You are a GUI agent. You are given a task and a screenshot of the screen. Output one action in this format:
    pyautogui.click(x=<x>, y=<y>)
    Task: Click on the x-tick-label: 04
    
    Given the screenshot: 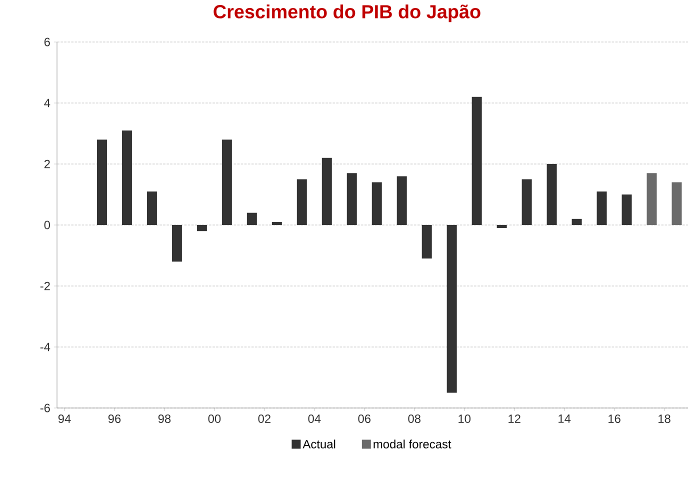 What is the action you would take?
    pyautogui.click(x=314, y=418)
    